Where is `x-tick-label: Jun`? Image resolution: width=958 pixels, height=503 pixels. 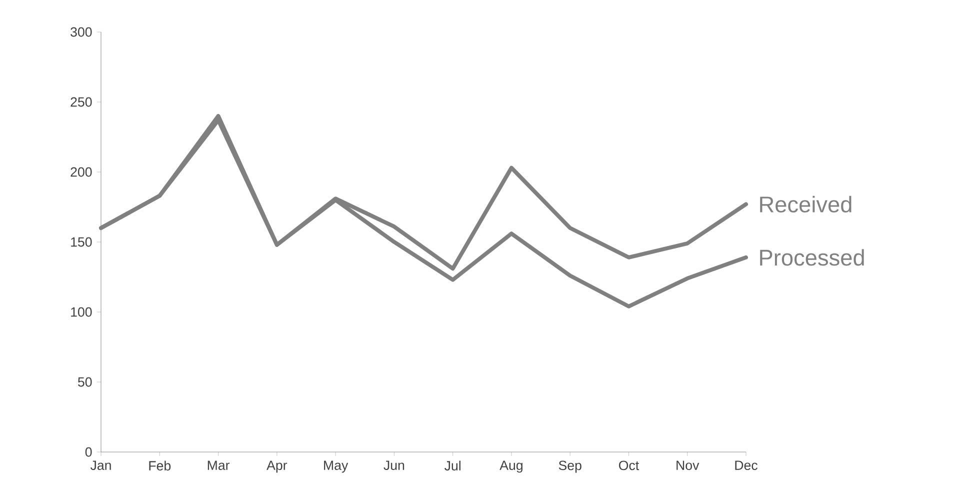
x-tick-label: Jun is located at coordinates (394, 465).